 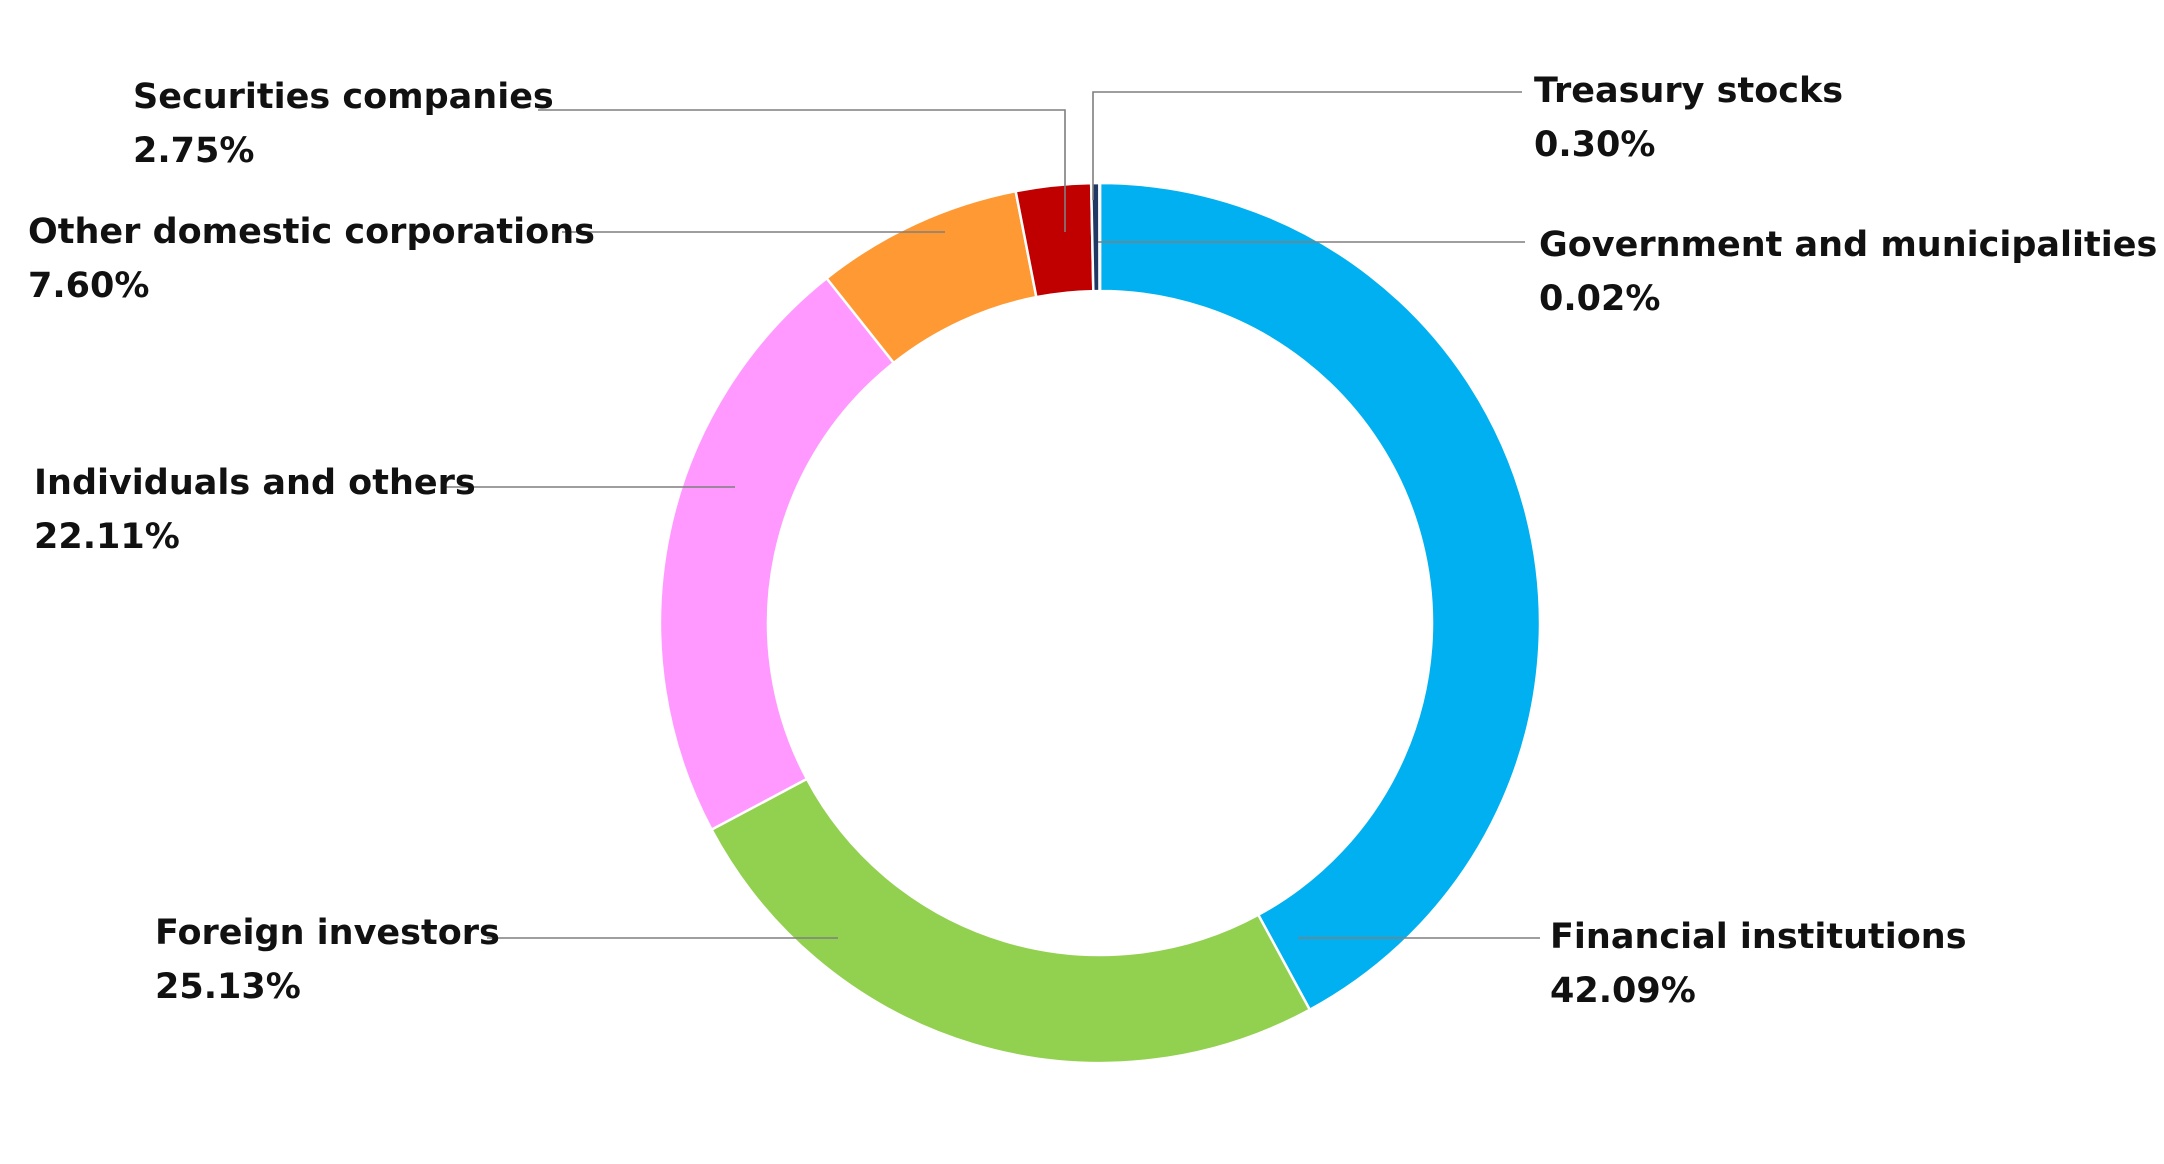 I want to click on slice-foreign-investors, so click(x=1010, y=921).